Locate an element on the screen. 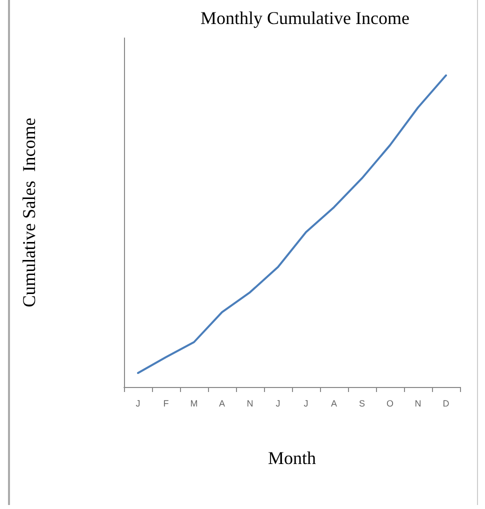  x-tick-label: O is located at coordinates (390, 403).